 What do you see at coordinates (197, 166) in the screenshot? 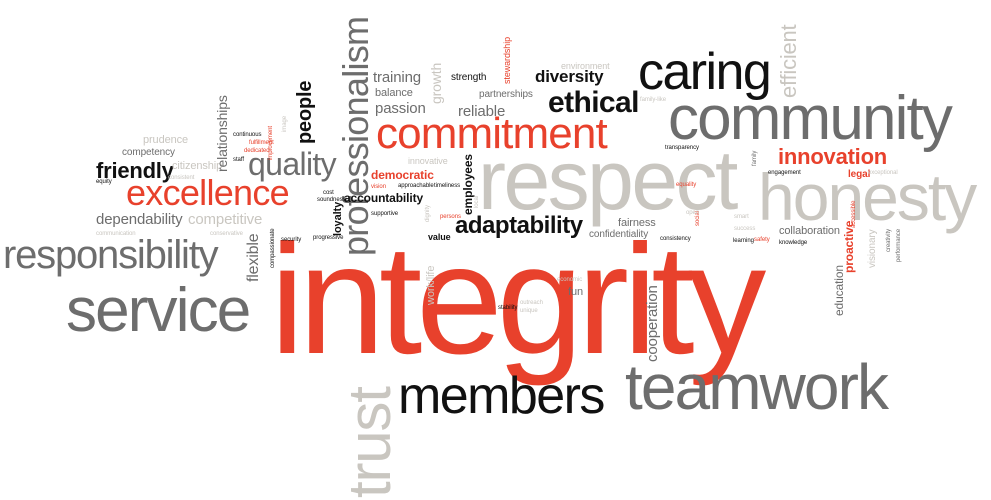
I see `word-citizenship: citizenship` at bounding box center [197, 166].